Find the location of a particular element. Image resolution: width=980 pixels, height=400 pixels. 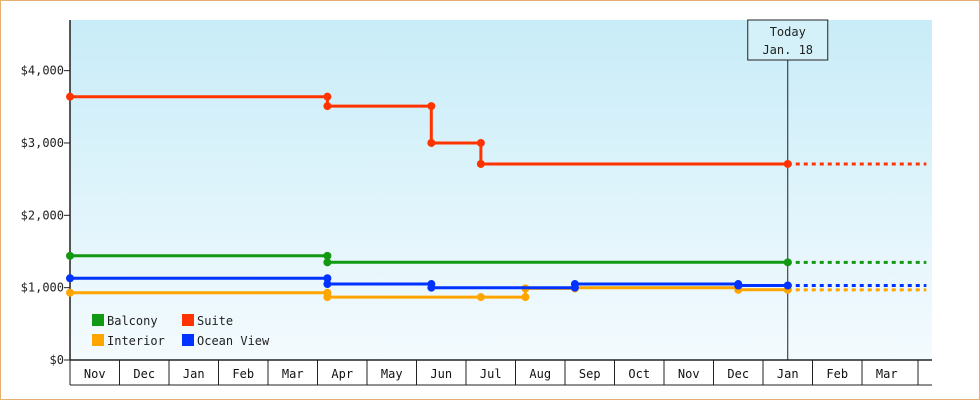

today-date: Jan. 18 is located at coordinates (787, 50).